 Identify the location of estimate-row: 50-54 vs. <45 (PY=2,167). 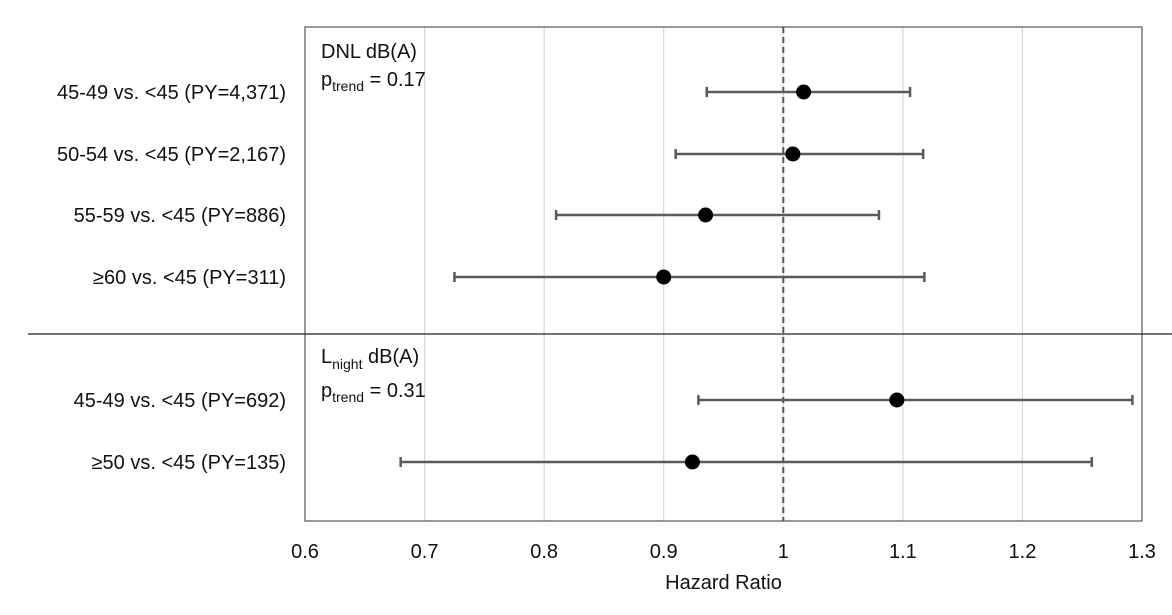
(491, 155).